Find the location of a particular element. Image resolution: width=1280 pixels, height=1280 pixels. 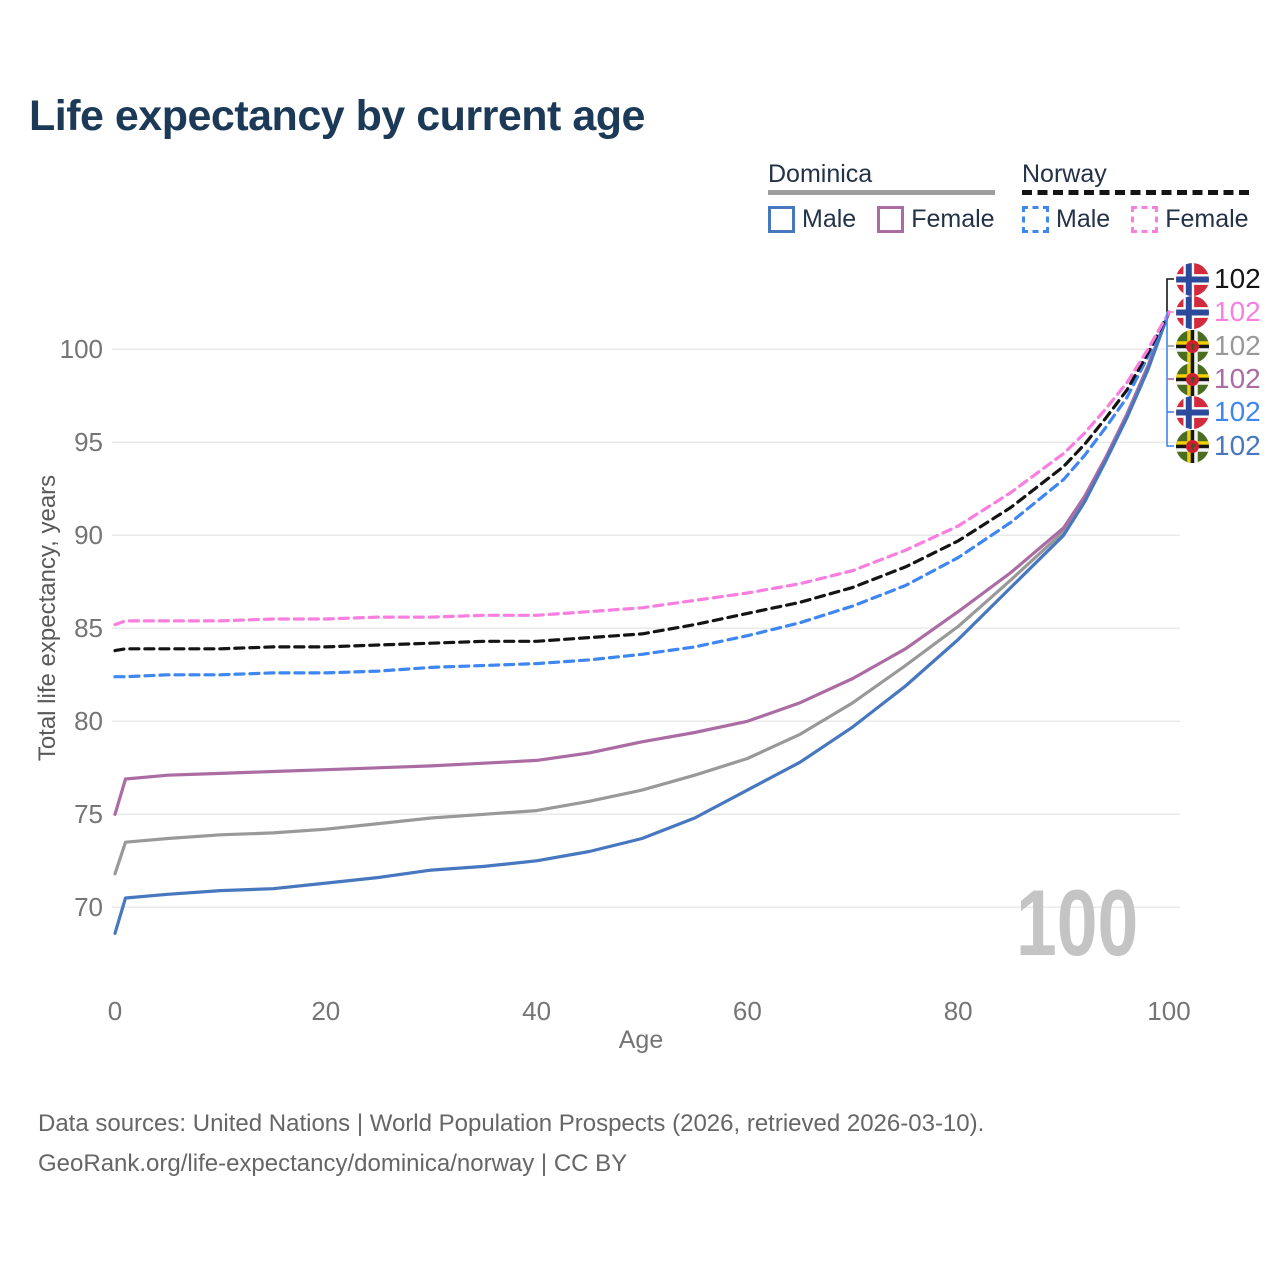

end-label-dominica-total: 102 is located at coordinates (1218, 346).